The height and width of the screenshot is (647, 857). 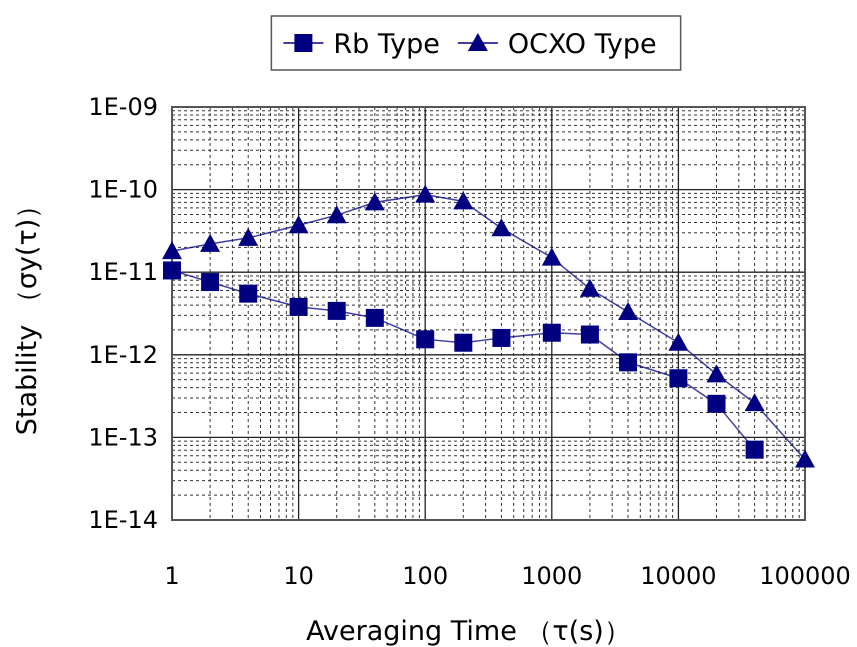 I want to click on y-tick-label: 1E-09, so click(x=123, y=107).